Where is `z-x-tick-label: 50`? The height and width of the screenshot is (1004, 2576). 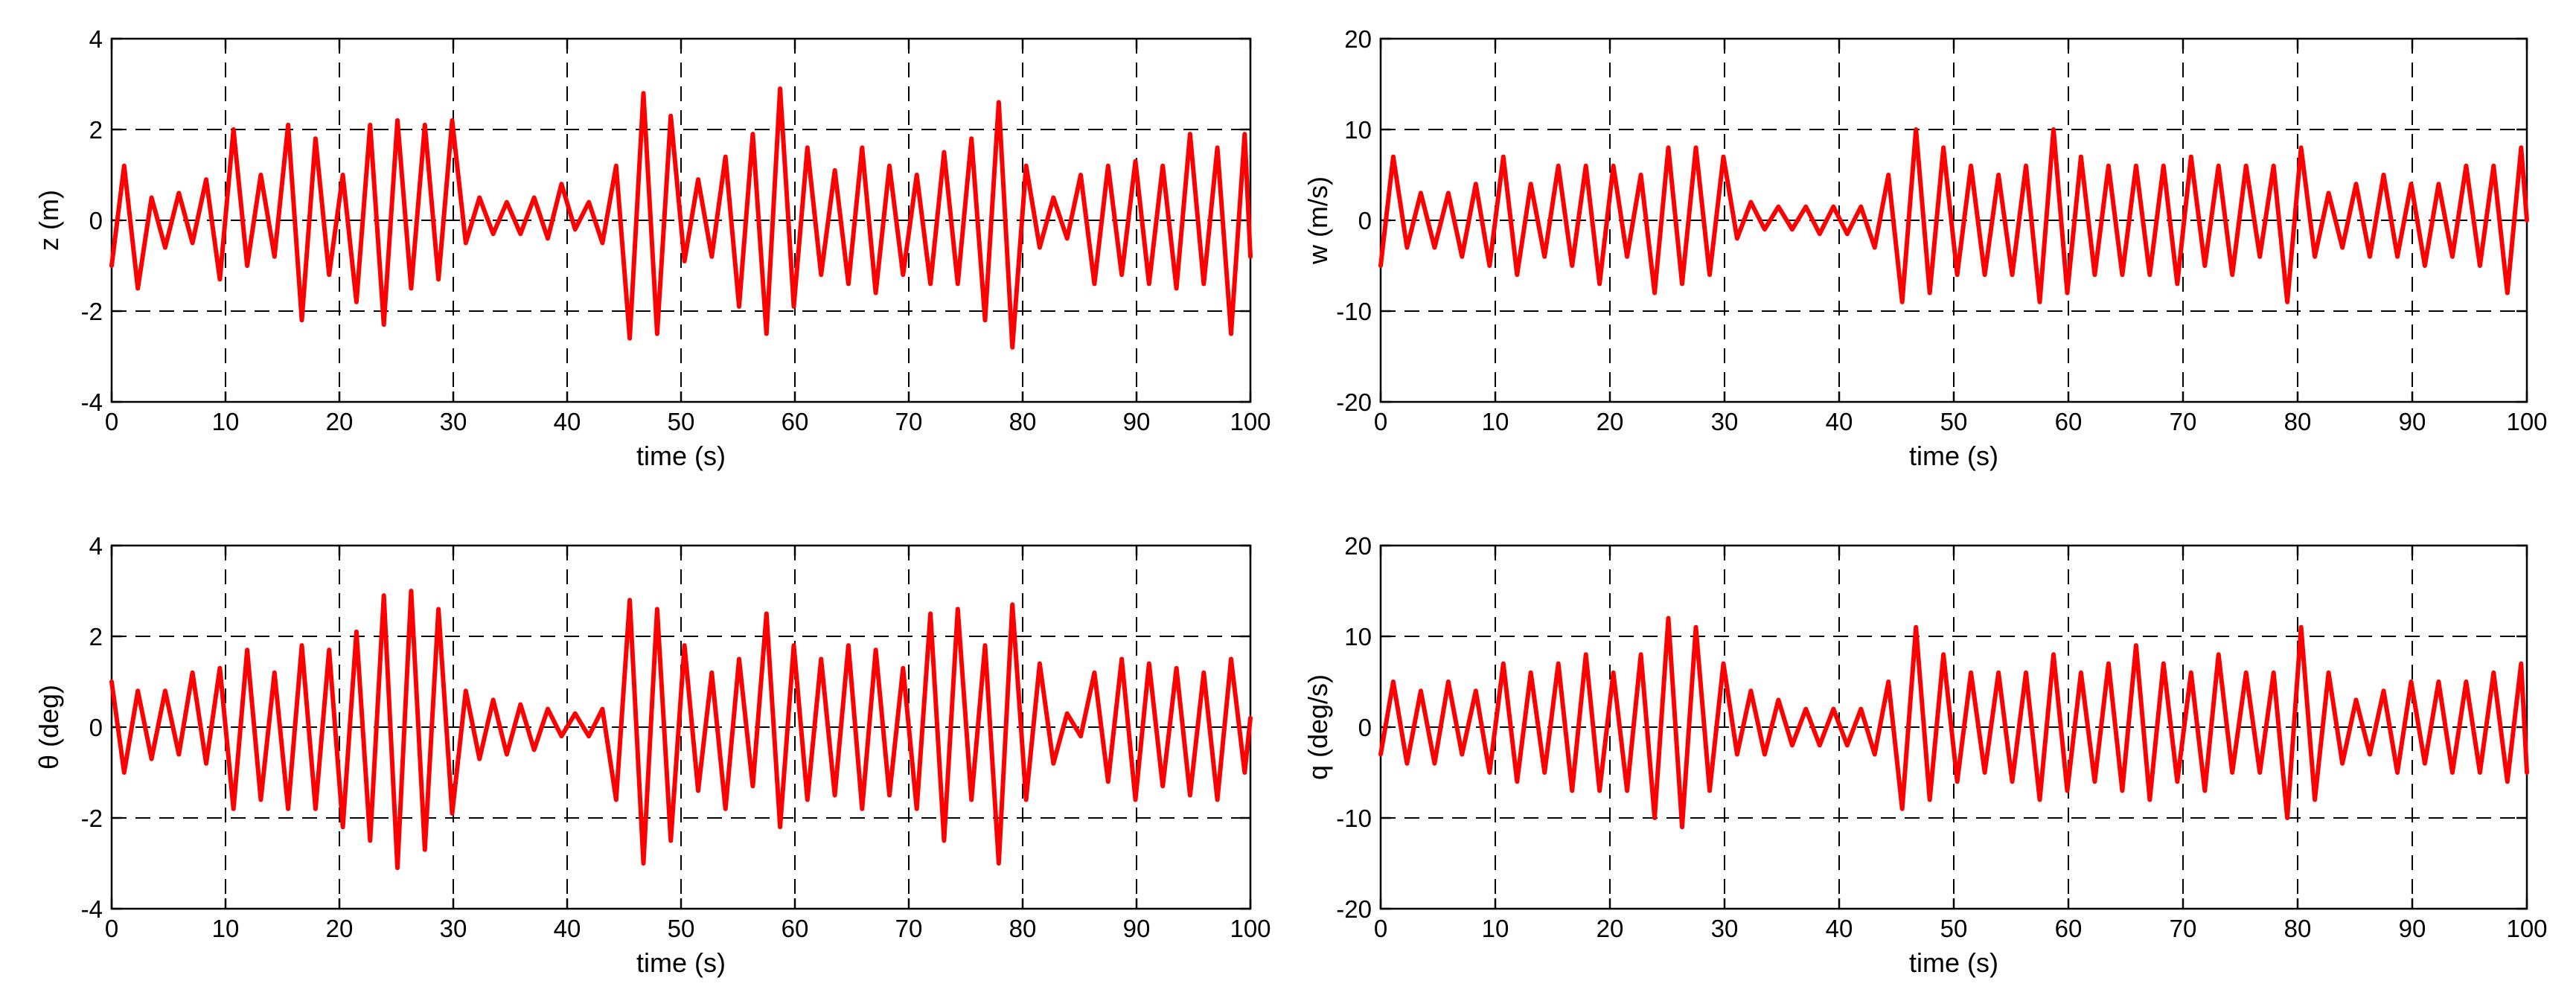
z-x-tick-label: 50 is located at coordinates (681, 421).